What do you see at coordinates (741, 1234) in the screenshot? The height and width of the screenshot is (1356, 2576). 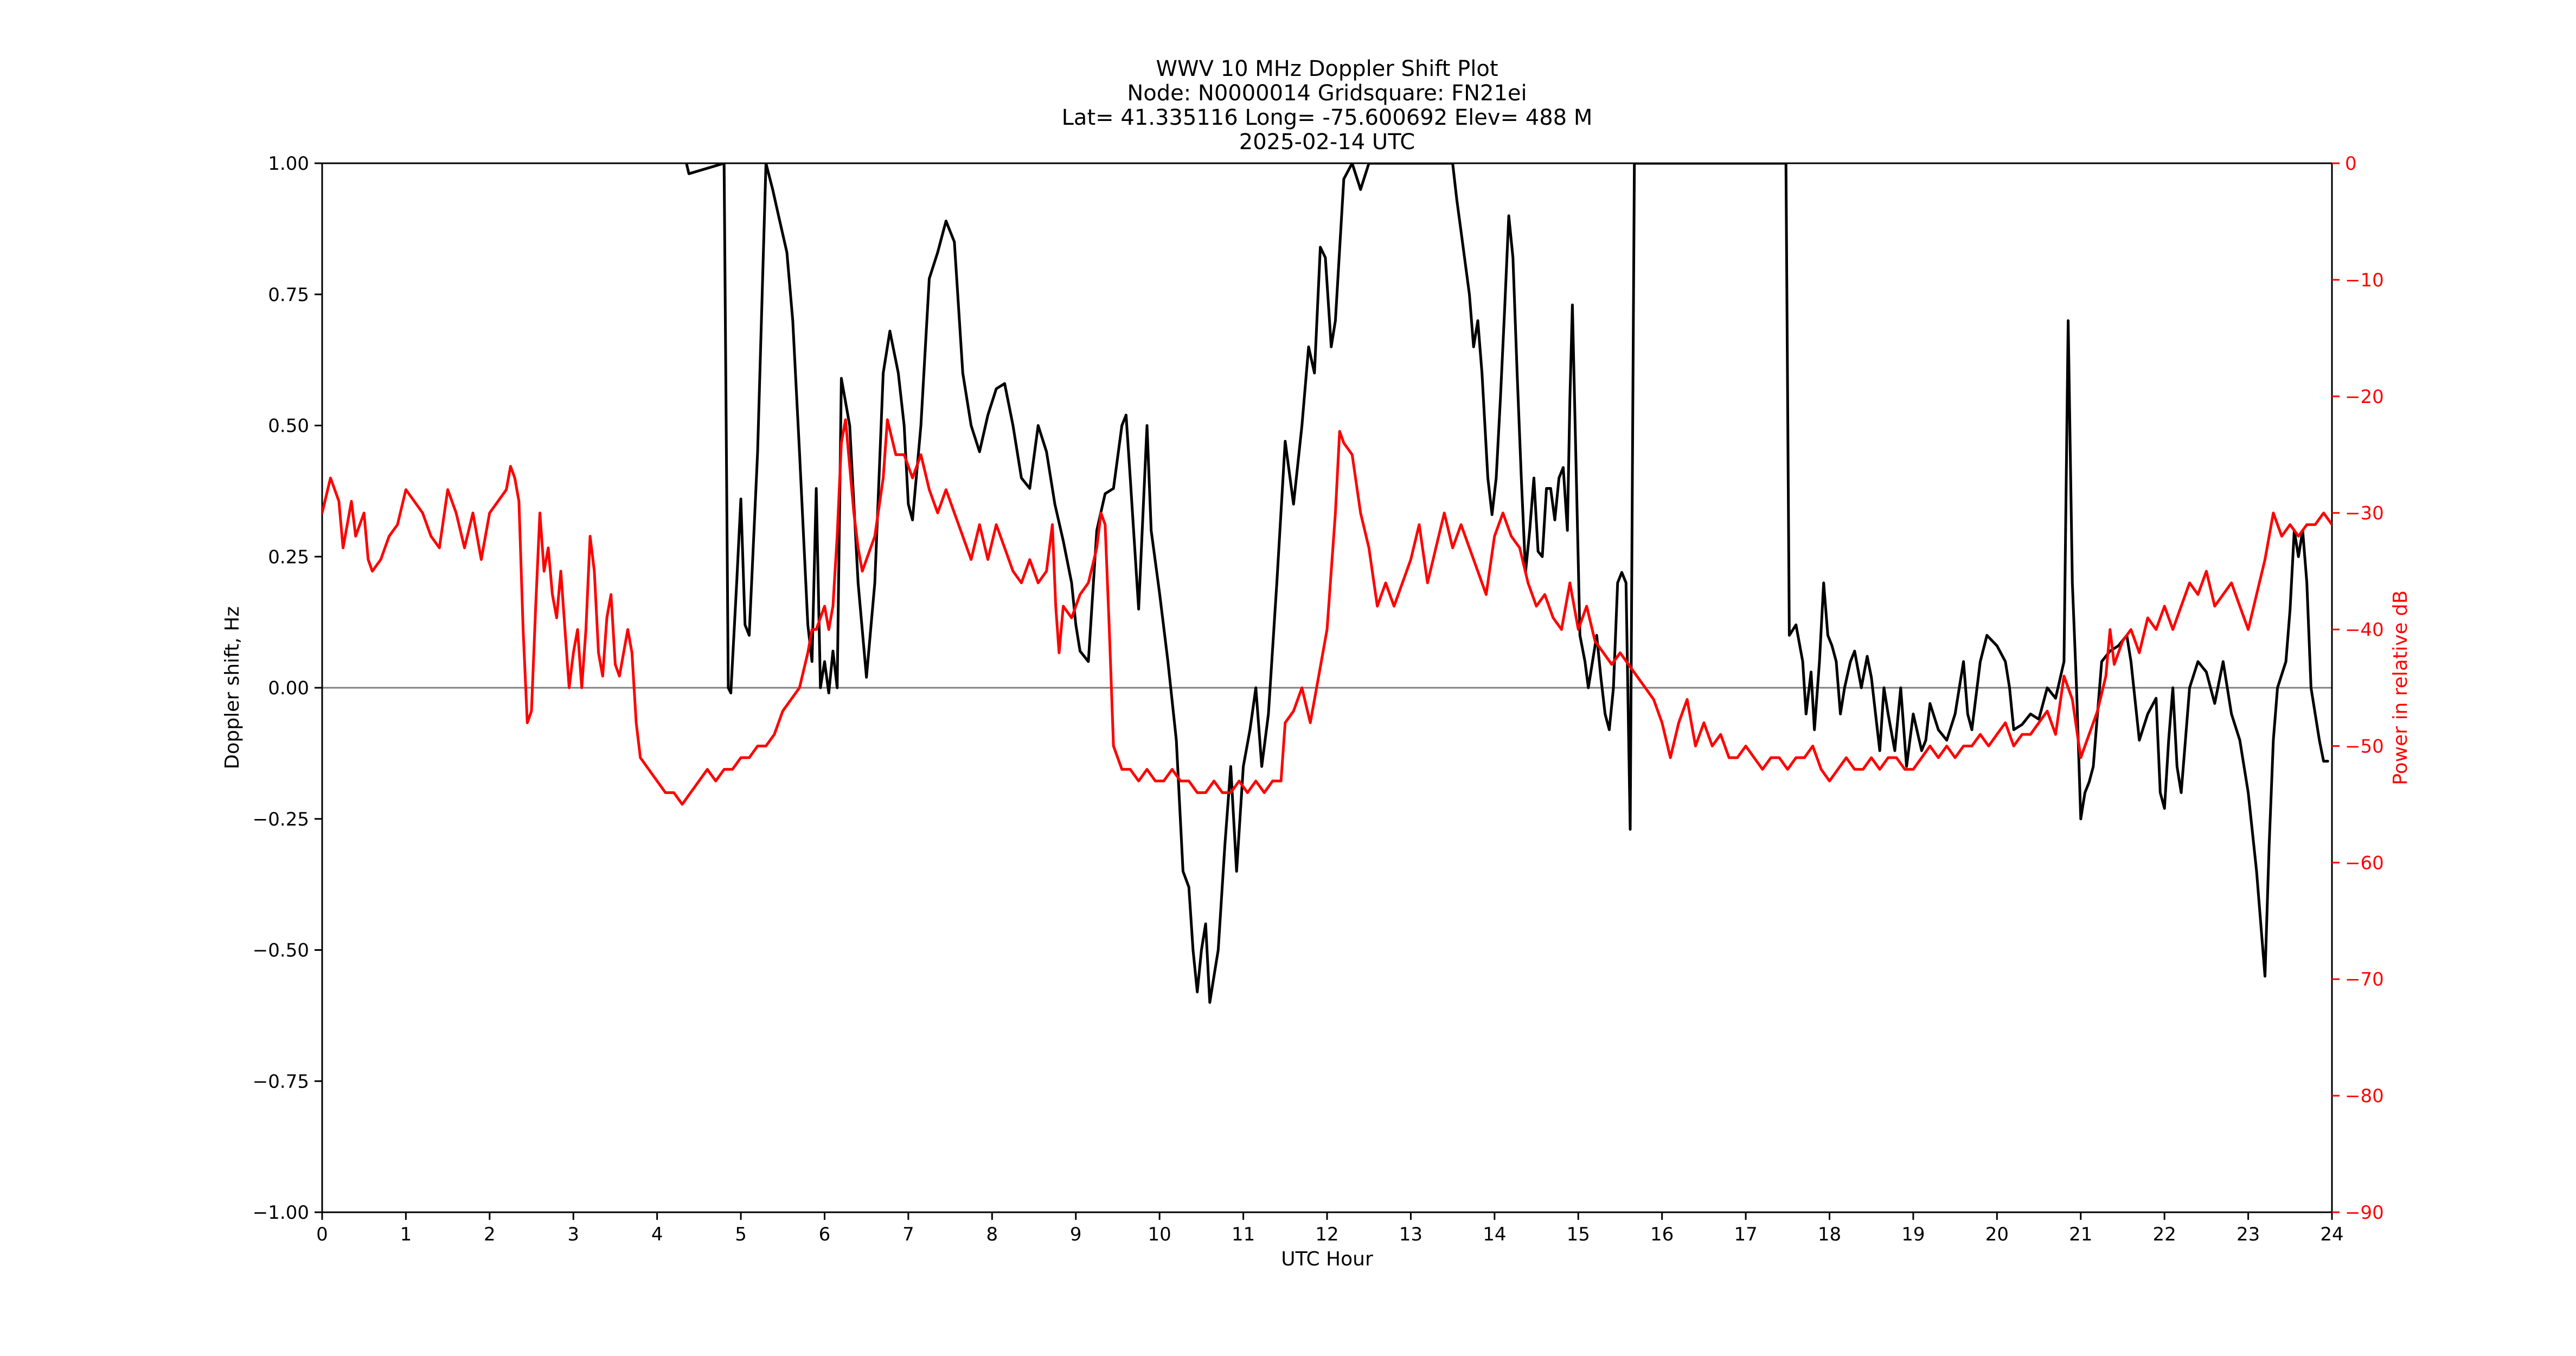 I see `x-tick-label: 5` at bounding box center [741, 1234].